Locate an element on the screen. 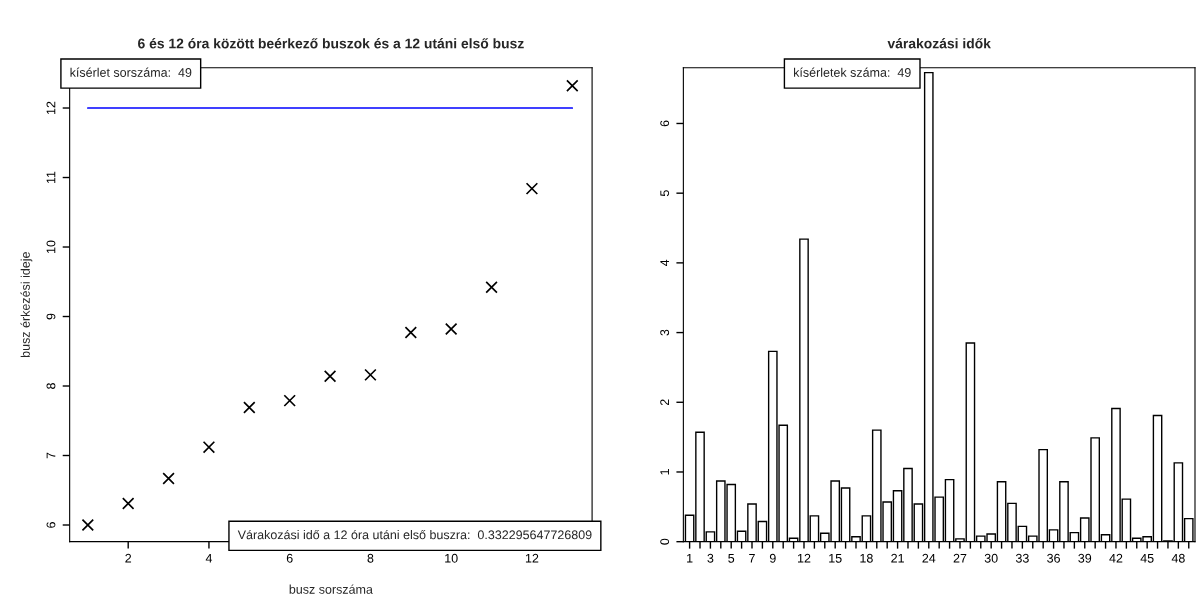  y-tick-label: 10 is located at coordinates (51, 247).